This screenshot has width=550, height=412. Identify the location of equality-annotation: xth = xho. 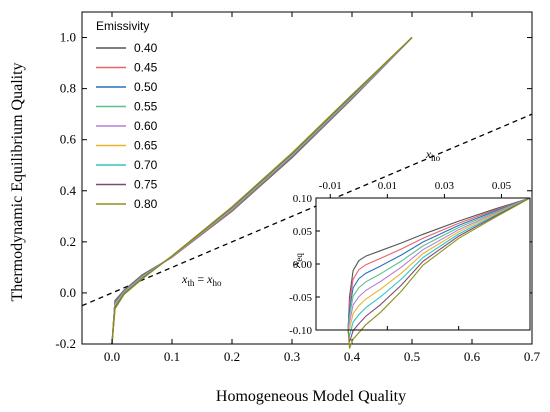
(201, 280).